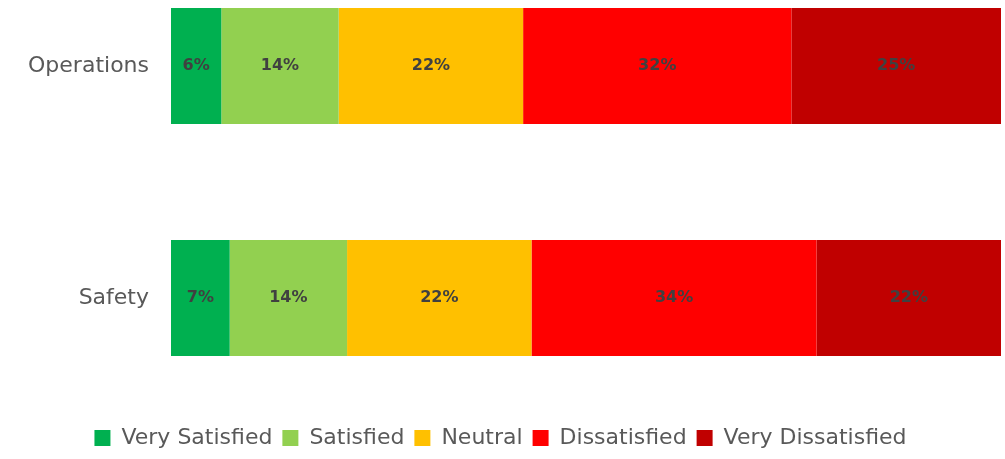 Image resolution: width=1005 pixels, height=459 pixels. Describe the element at coordinates (357, 436) in the screenshot. I see `legend-label: Satisfied` at that location.